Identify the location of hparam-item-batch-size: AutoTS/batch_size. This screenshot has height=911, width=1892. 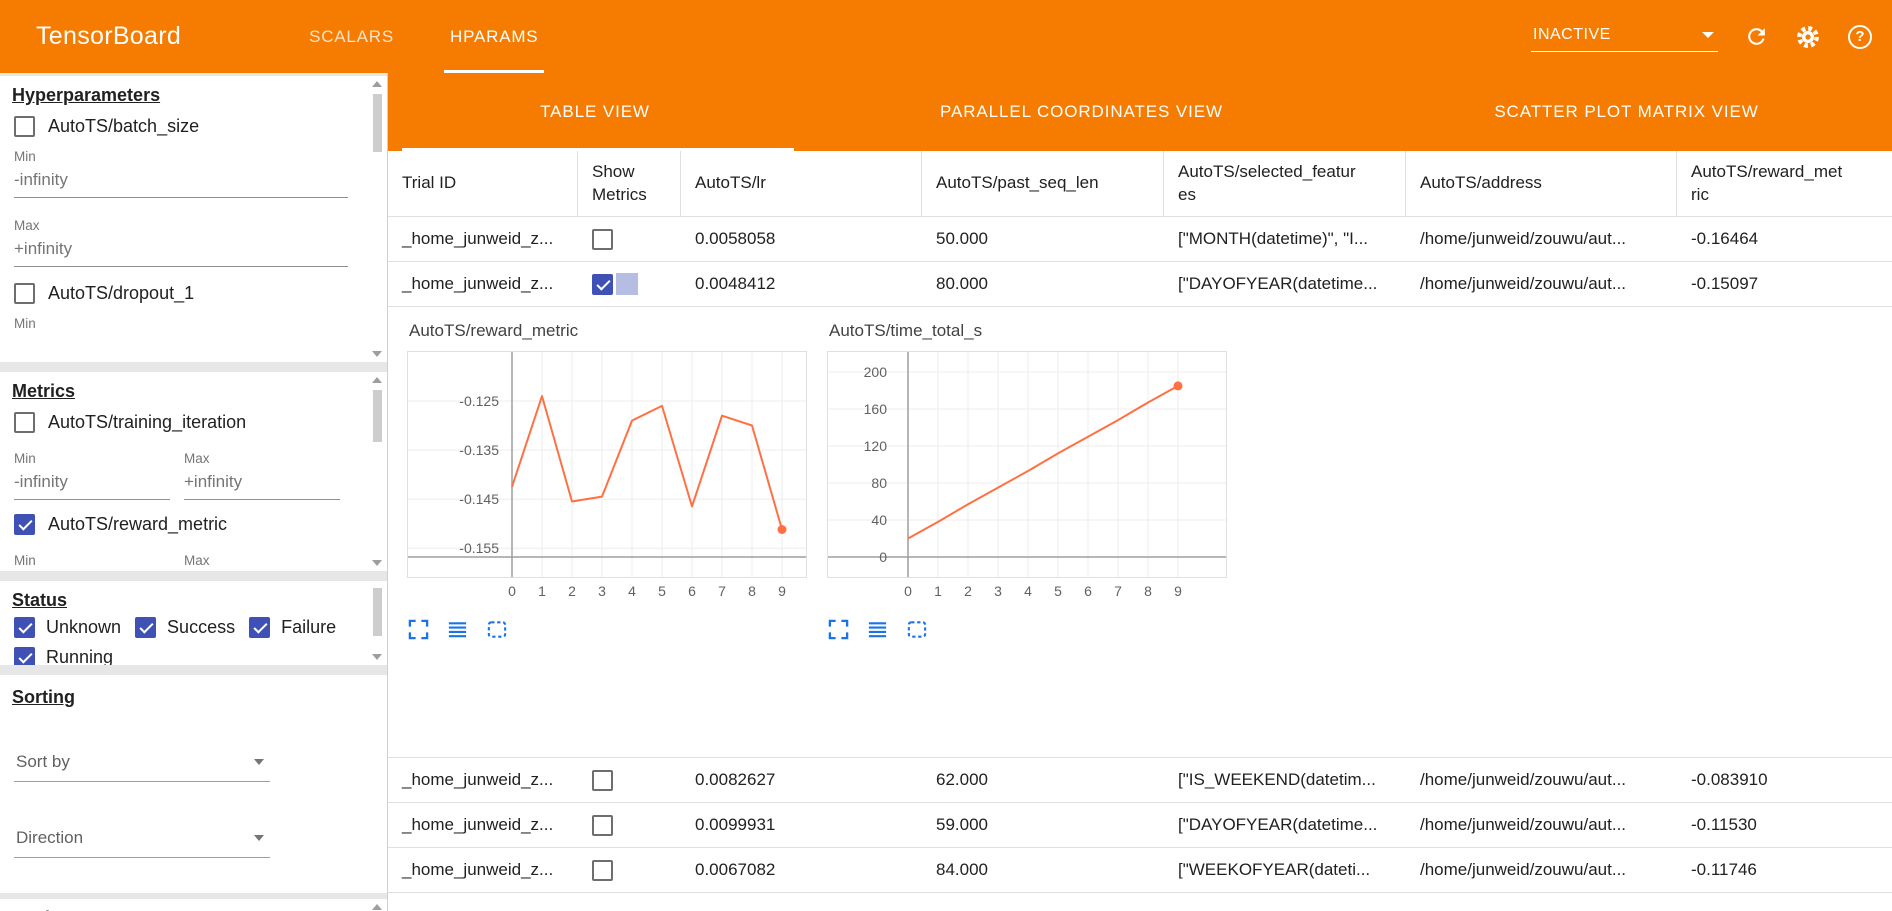
(187, 126).